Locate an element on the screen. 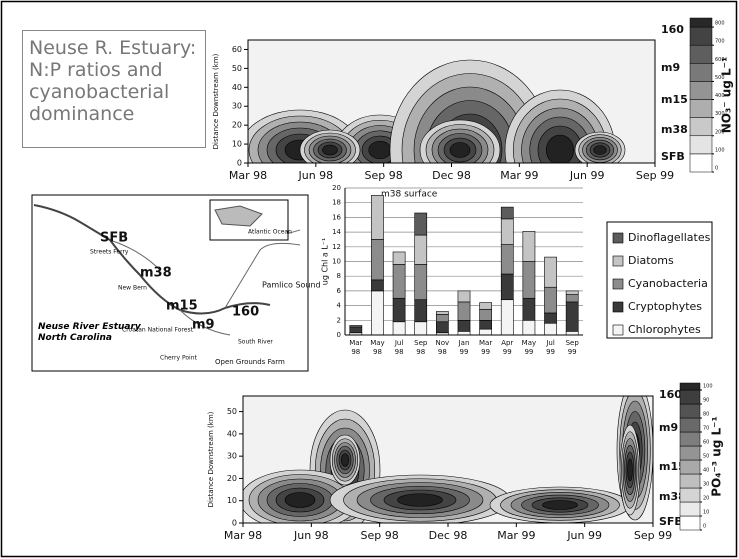 The height and width of the screenshot is (559, 739). x-tick-label: Mar 99 is located at coordinates (519, 175).